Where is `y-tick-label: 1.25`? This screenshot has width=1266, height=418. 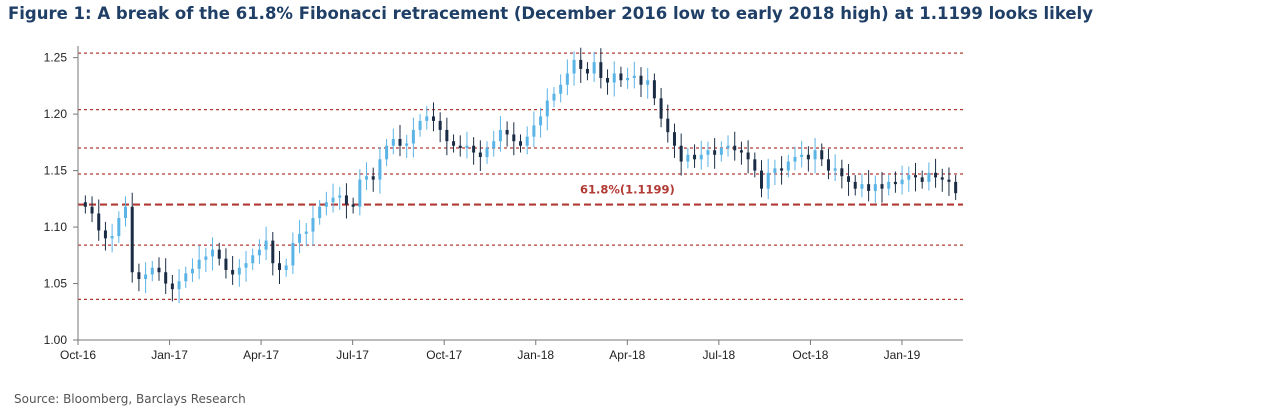
y-tick-label: 1.25 is located at coordinates (56, 58).